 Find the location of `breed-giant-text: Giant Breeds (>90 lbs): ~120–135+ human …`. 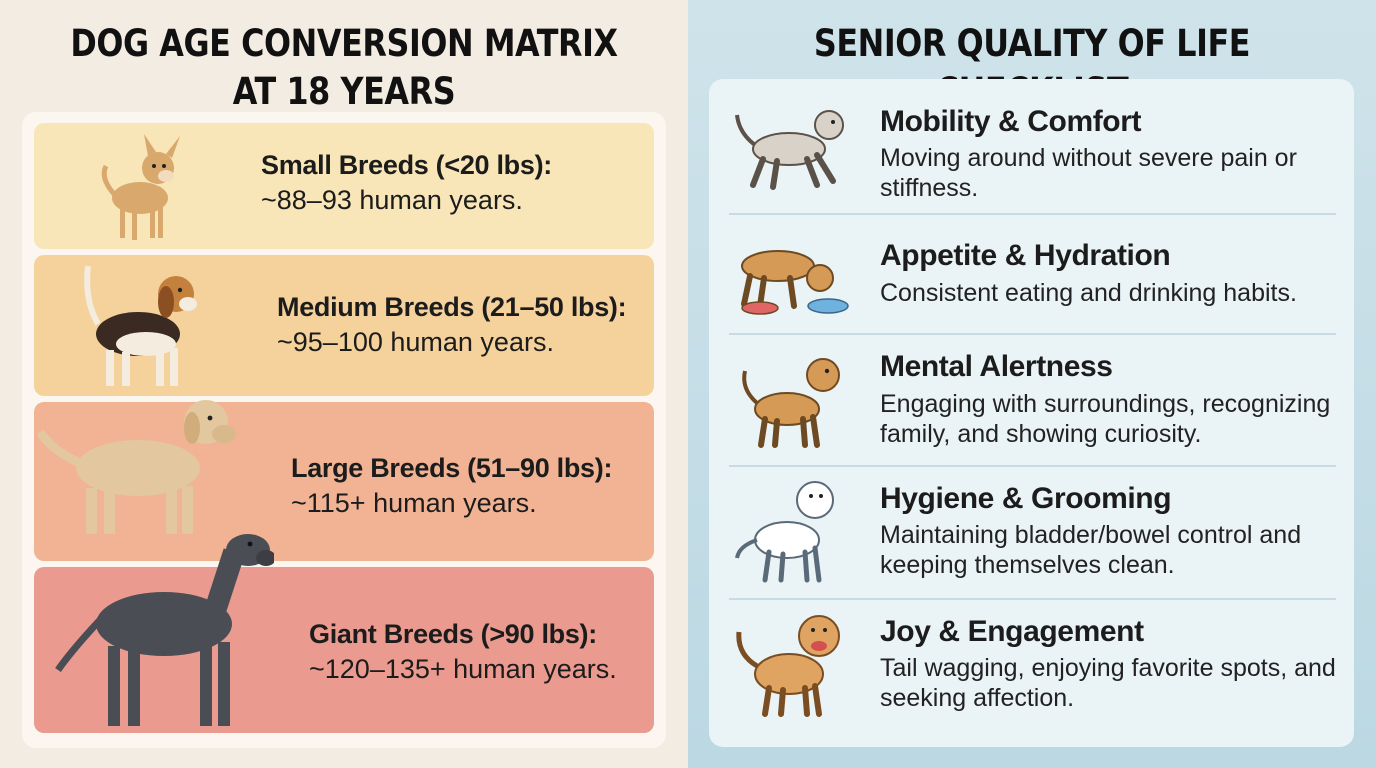

breed-giant-text: Giant Breeds (>90 lbs): ~120–135+ human … is located at coordinates (463, 652).